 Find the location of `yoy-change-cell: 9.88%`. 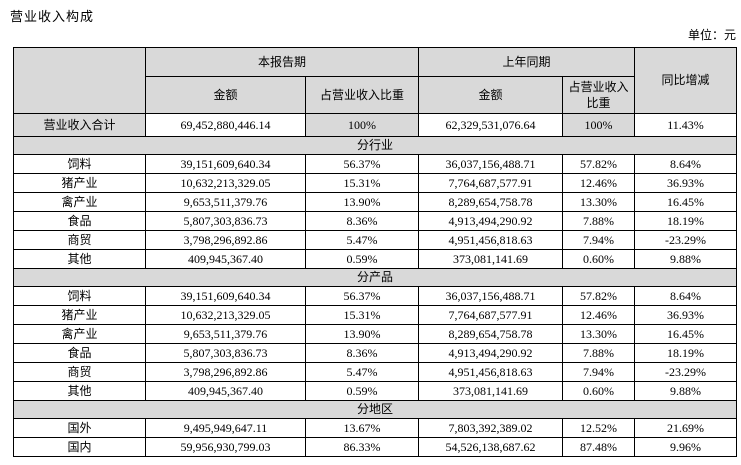

yoy-change-cell: 9.88% is located at coordinates (686, 259).